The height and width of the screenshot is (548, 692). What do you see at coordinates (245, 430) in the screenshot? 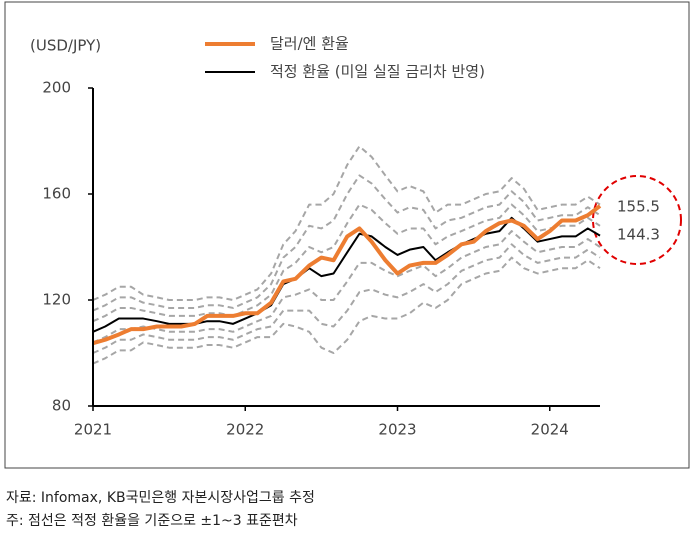
I see `x-tick-label: 2022` at bounding box center [245, 430].